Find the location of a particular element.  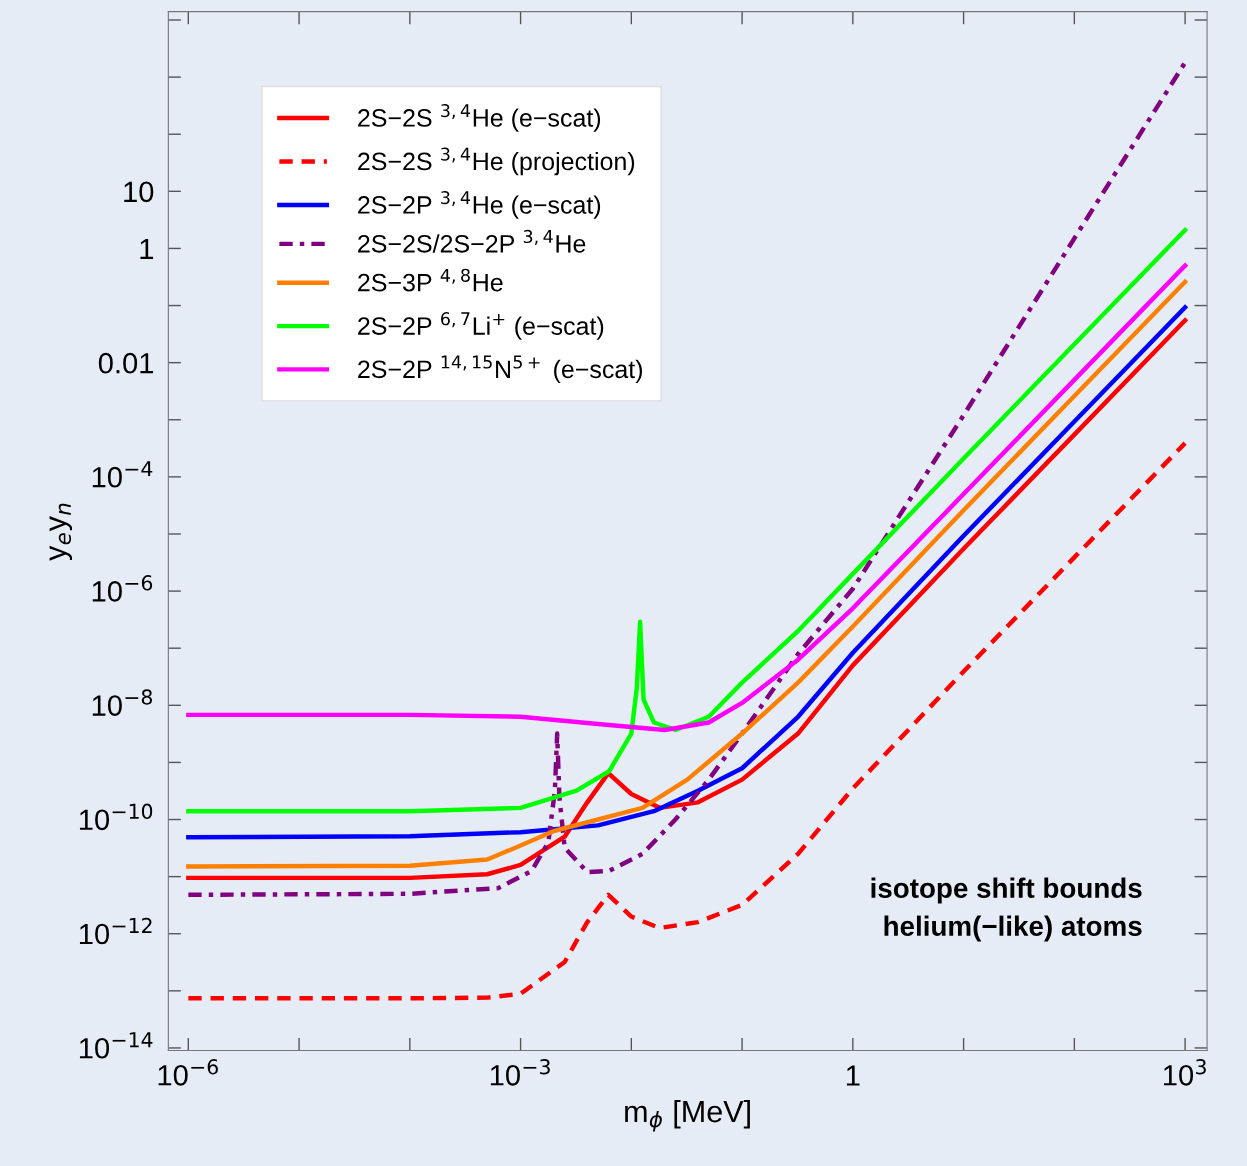

x-tick-label: 10$^{3}$ is located at coordinates (1184, 1072).